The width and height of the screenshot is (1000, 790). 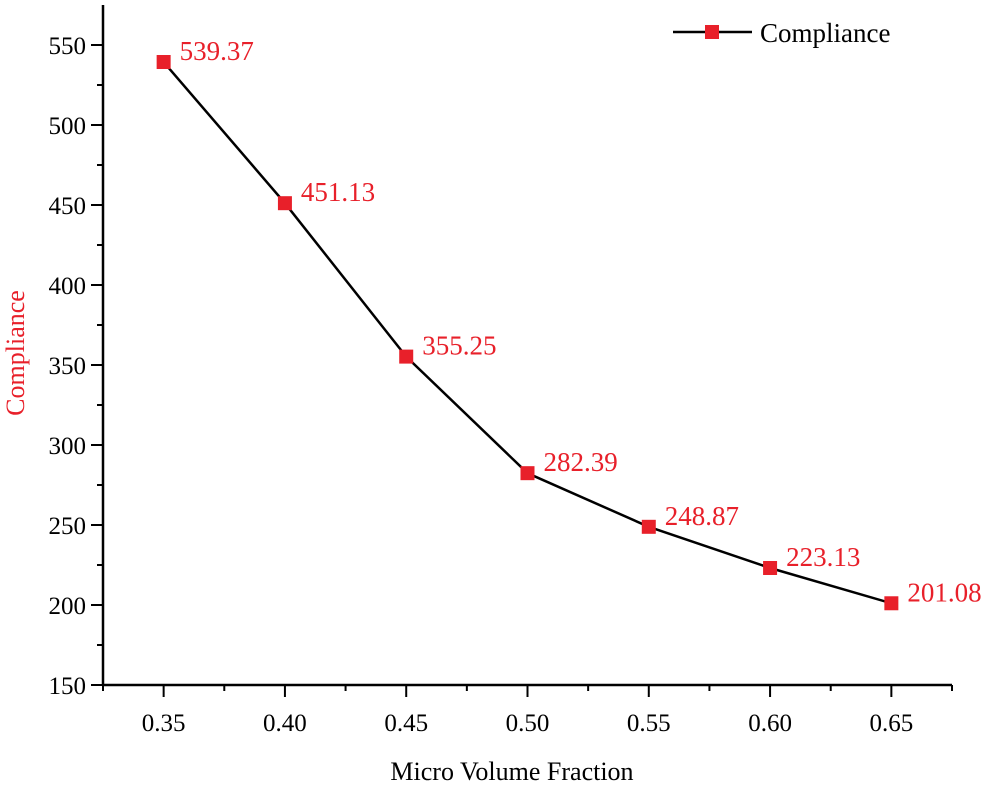 What do you see at coordinates (68, 126) in the screenshot?
I see `y-tick-label: 500` at bounding box center [68, 126].